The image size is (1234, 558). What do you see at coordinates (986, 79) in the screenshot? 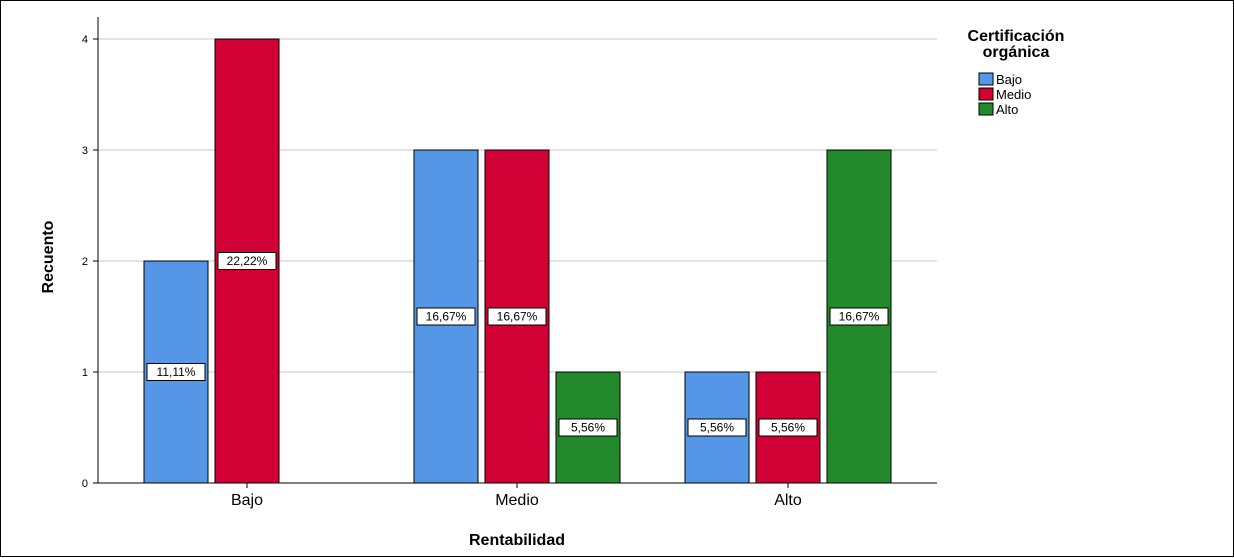
I see `legend-swatch-bajo` at bounding box center [986, 79].